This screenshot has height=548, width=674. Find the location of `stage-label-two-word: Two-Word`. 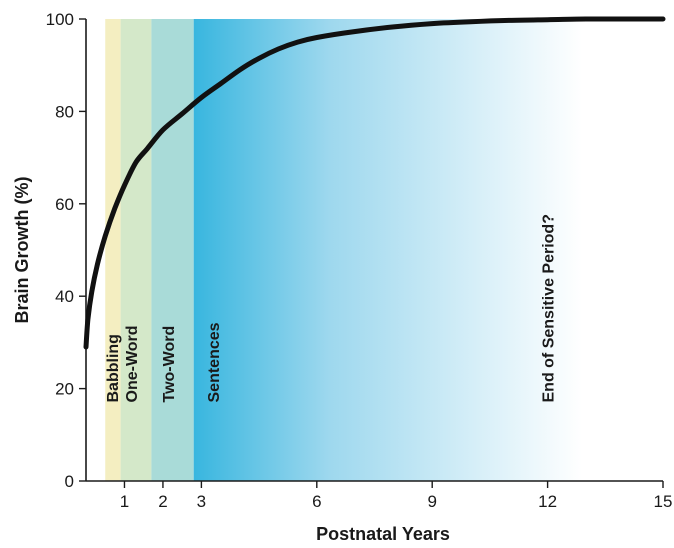

stage-label-two-word: Two-Word is located at coordinates (169, 364).